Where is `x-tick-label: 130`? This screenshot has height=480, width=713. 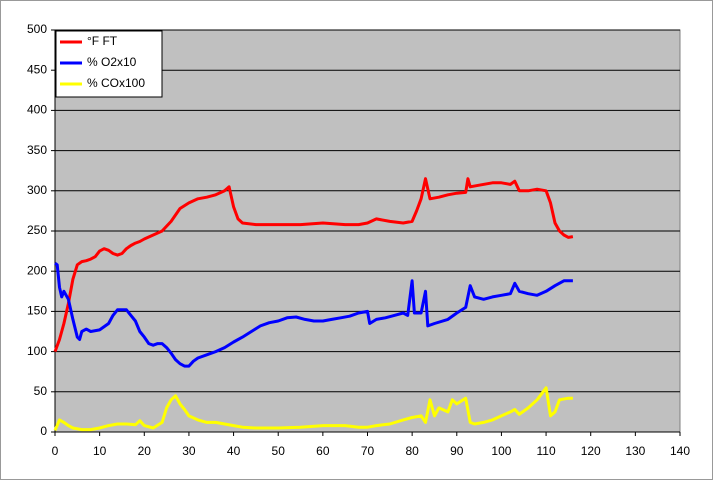
x-tick-label: 130 is located at coordinates (635, 451).